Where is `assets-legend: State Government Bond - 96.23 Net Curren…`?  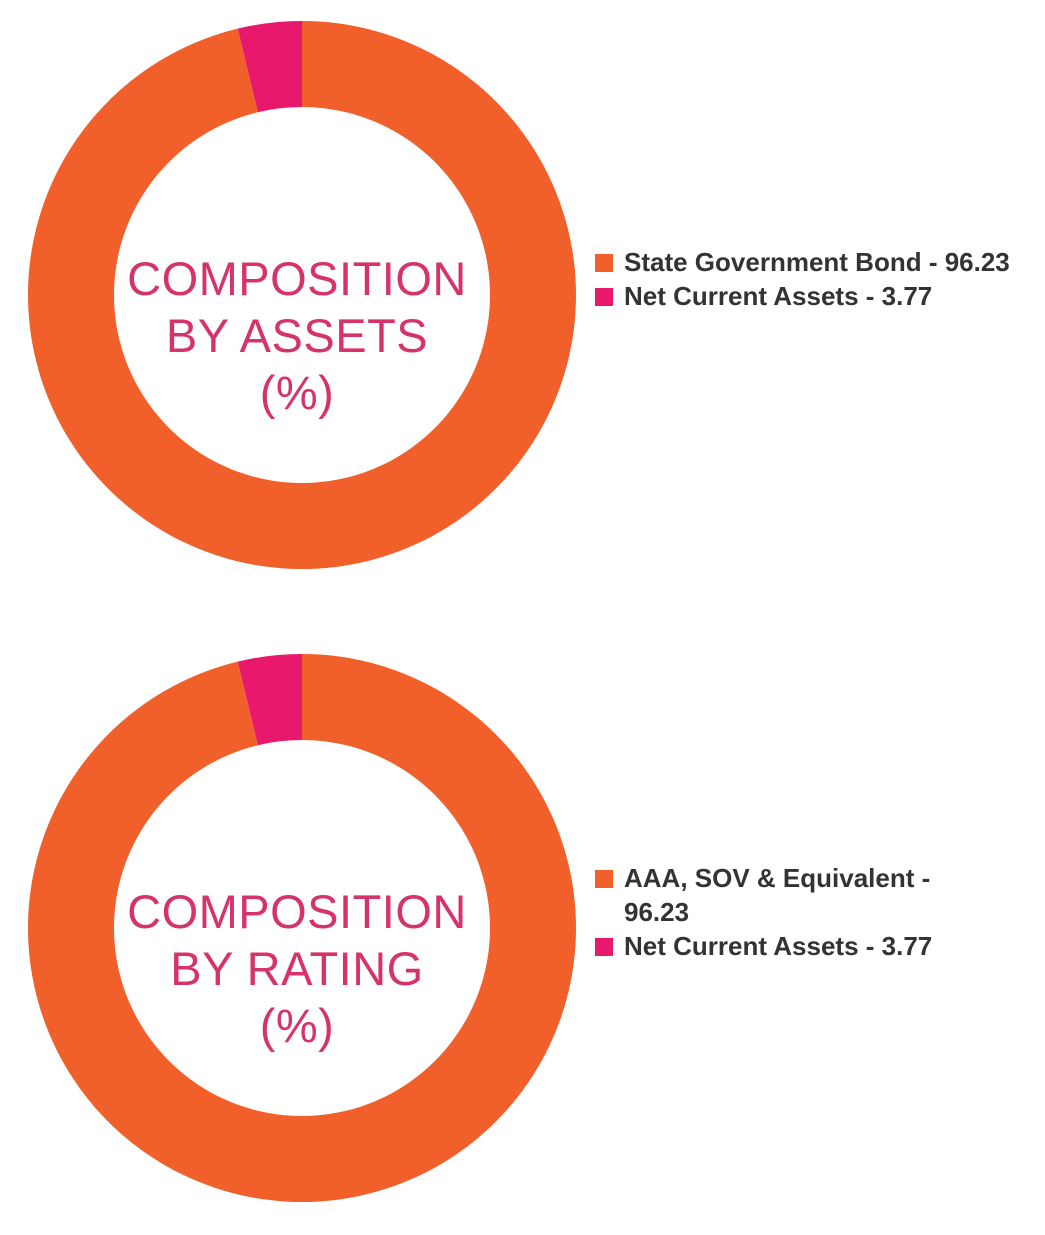 assets-legend: State Government Bond - 96.23 Net Curren… is located at coordinates (815, 279).